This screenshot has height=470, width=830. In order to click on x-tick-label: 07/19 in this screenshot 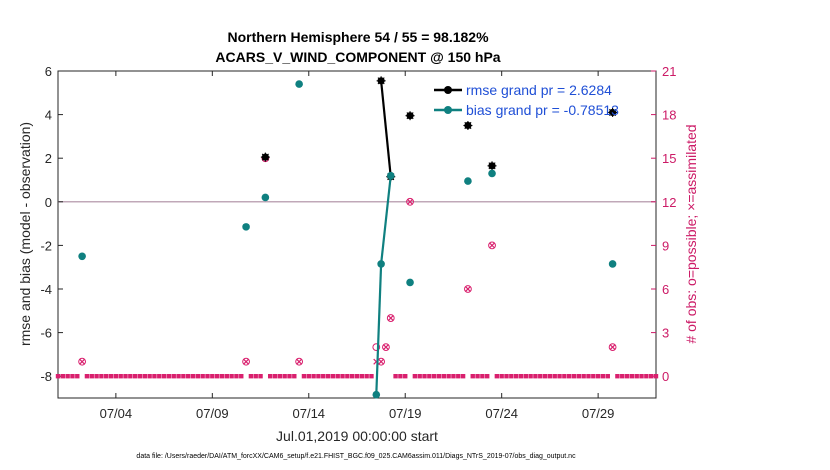, I will do `click(405, 413)`.